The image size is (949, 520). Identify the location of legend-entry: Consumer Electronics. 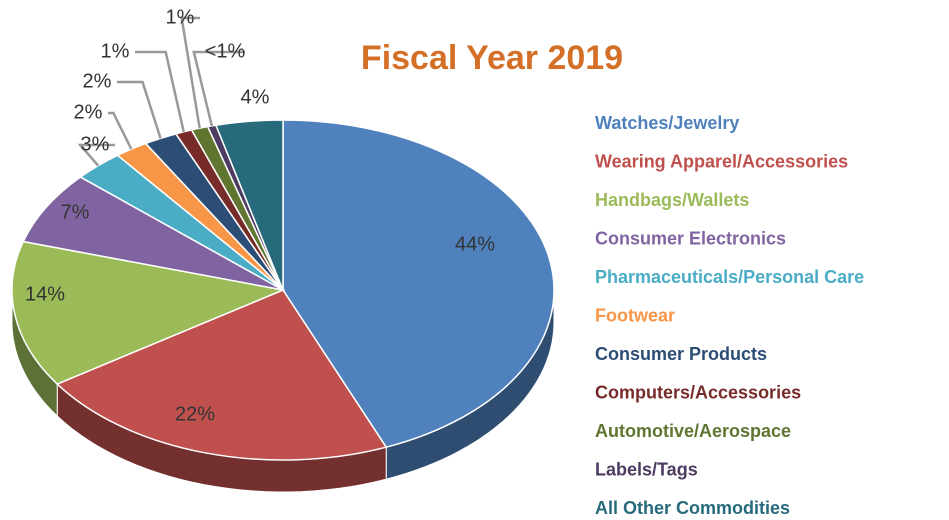
(690, 238).